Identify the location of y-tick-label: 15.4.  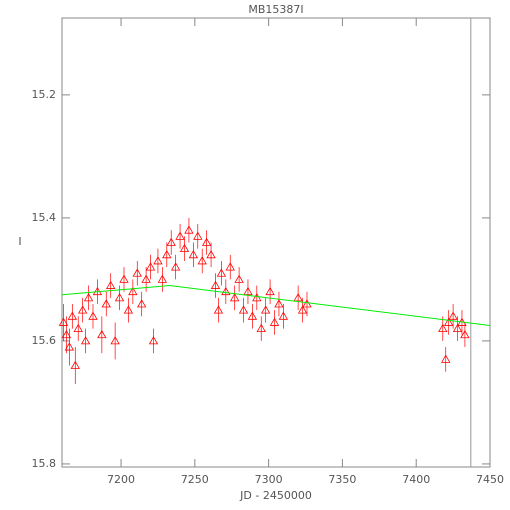
(44, 217).